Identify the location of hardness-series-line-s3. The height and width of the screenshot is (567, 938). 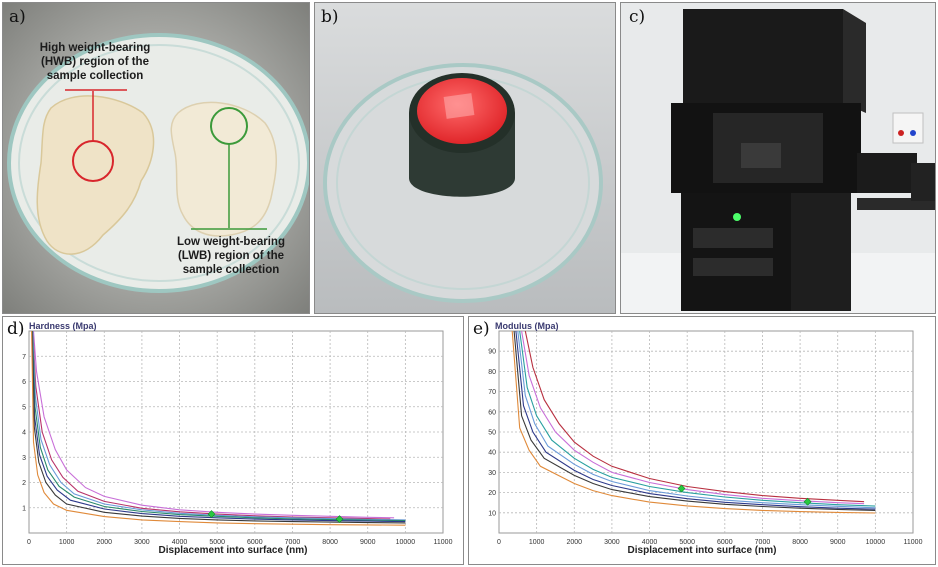
(219, 426).